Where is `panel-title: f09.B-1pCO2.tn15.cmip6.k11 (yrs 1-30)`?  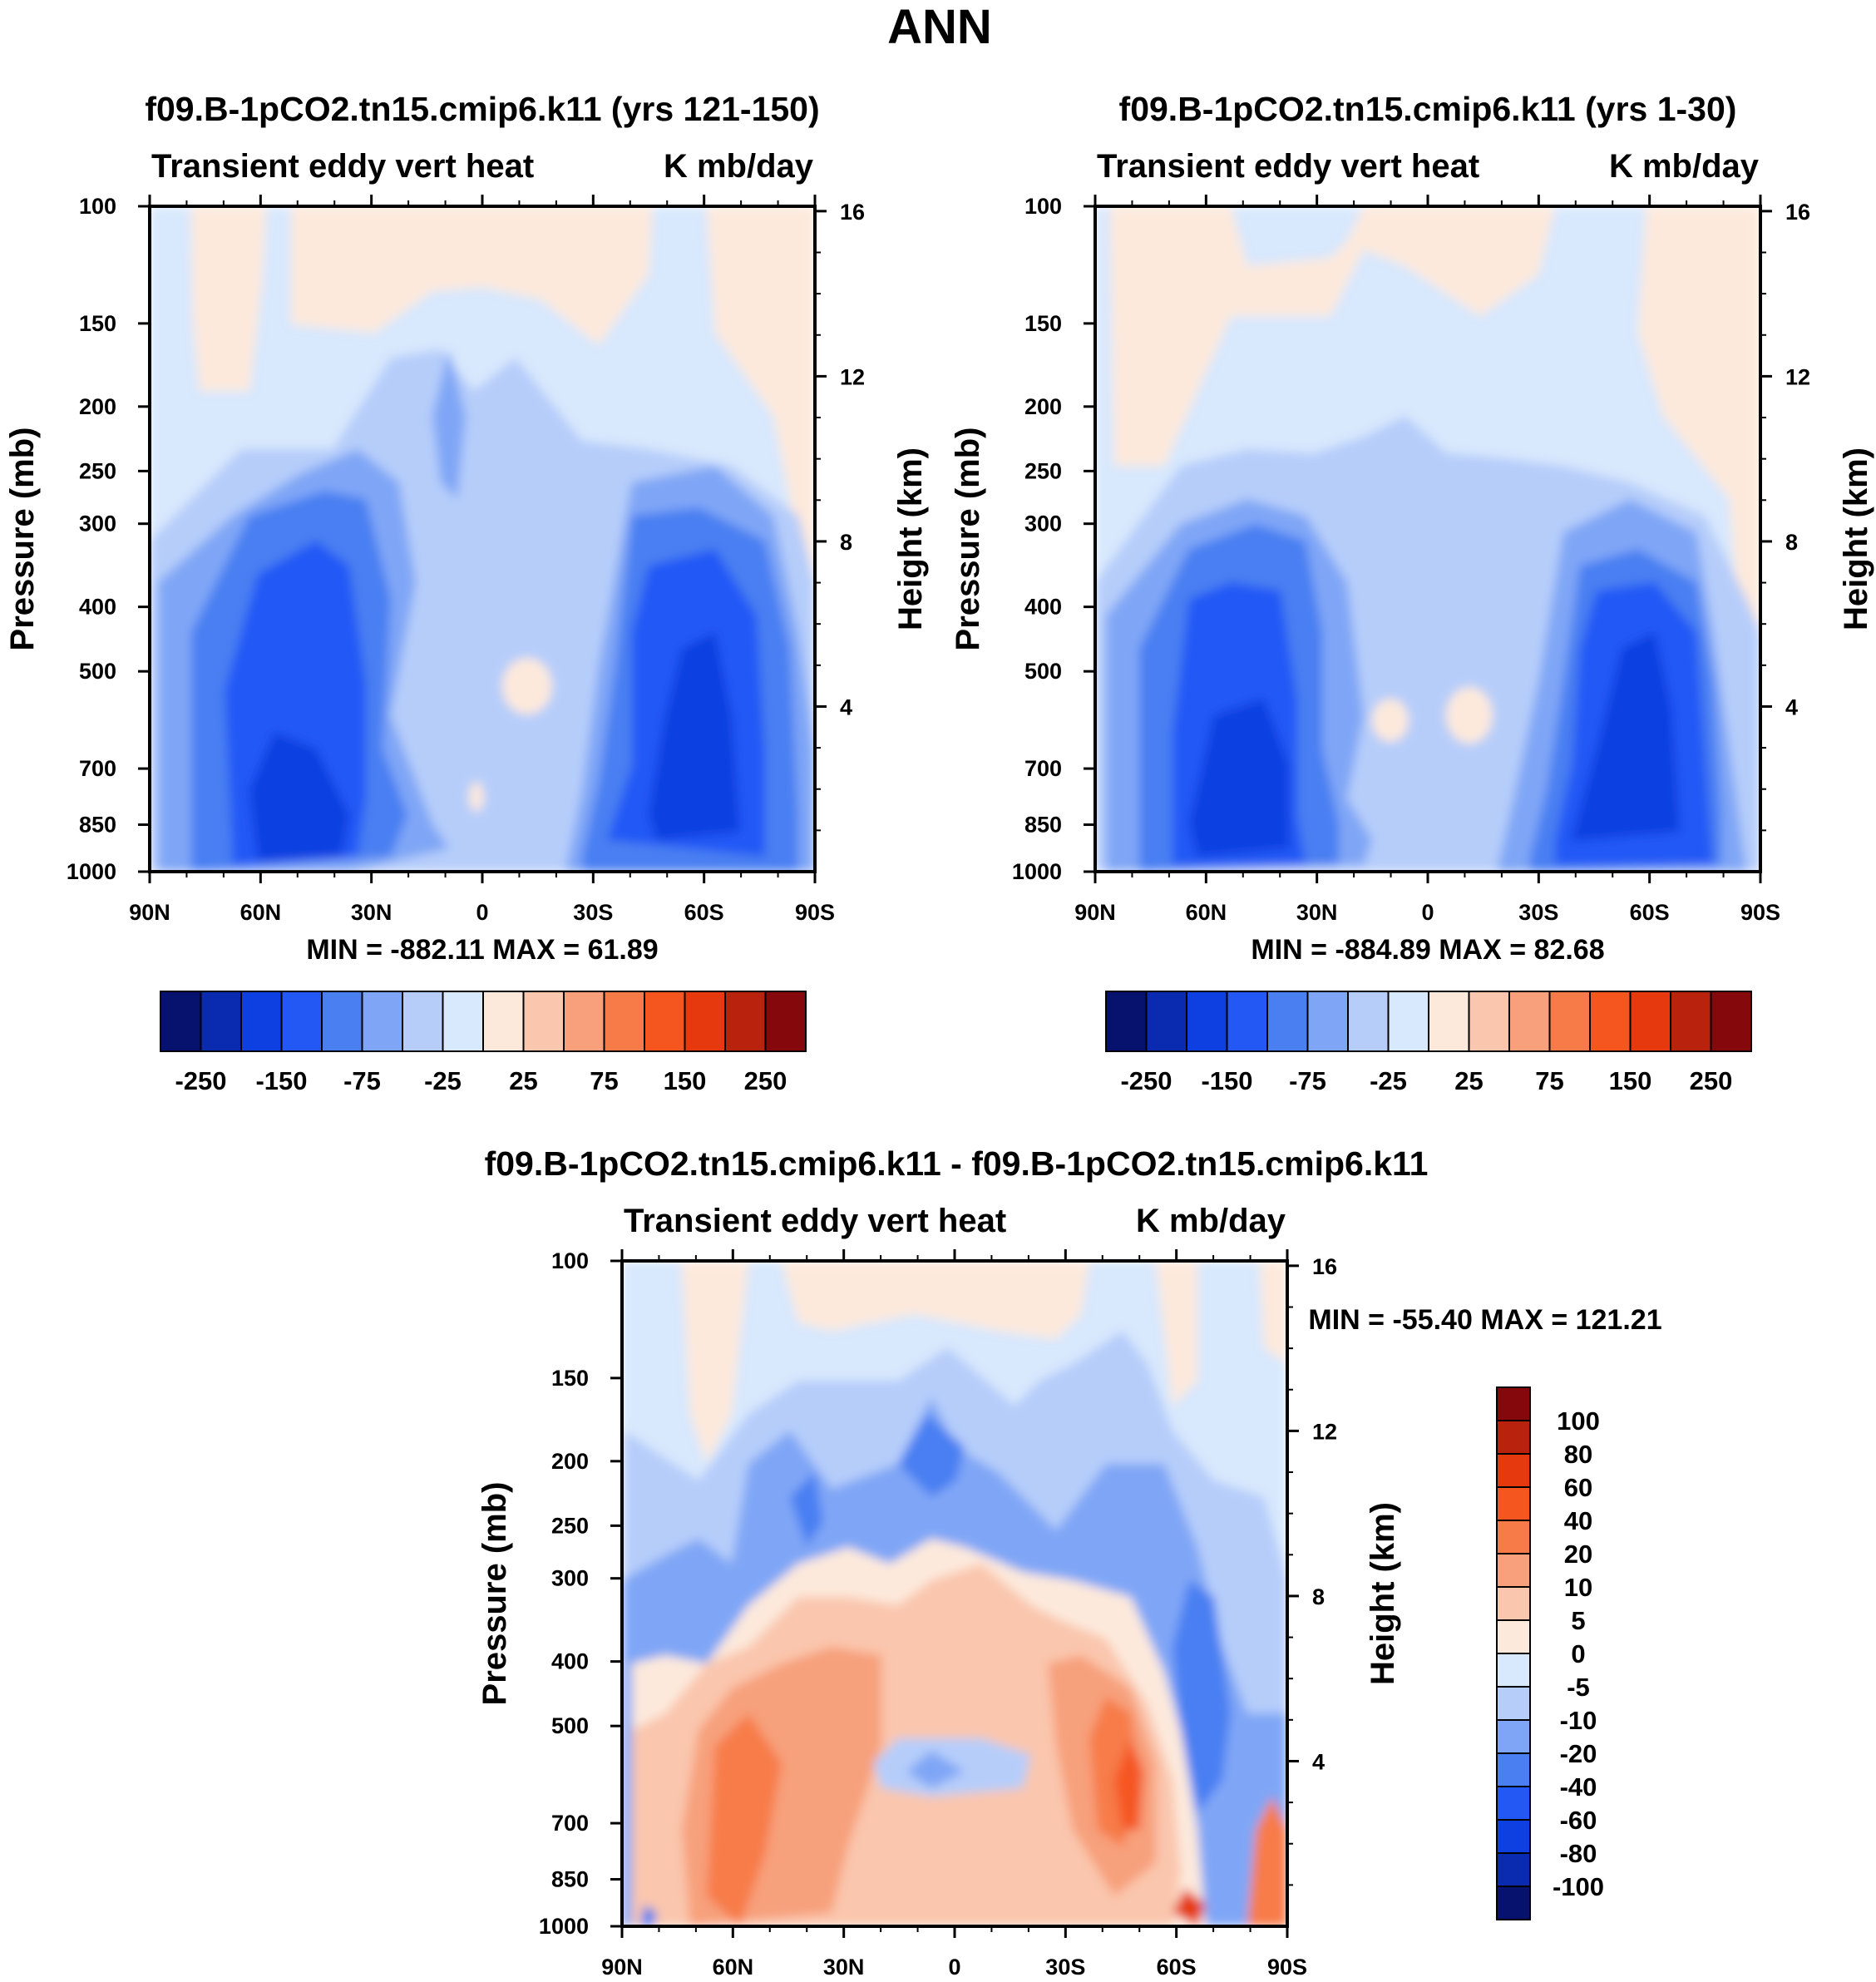
panel-title: f09.B-1pCO2.tn15.cmip6.k11 (yrs 1-30) is located at coordinates (1428, 109).